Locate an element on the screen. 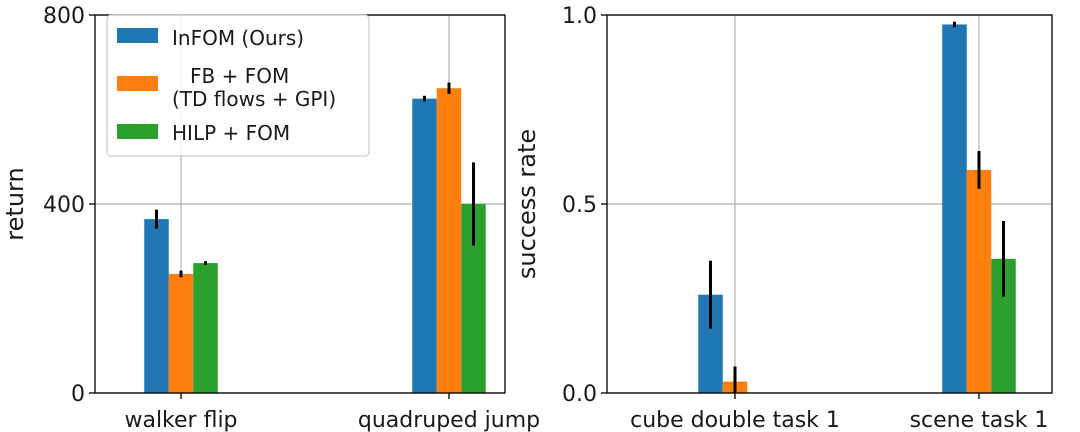 The width and height of the screenshot is (1080, 432). bar-infom-ours-quadruped-jump is located at coordinates (424, 245).